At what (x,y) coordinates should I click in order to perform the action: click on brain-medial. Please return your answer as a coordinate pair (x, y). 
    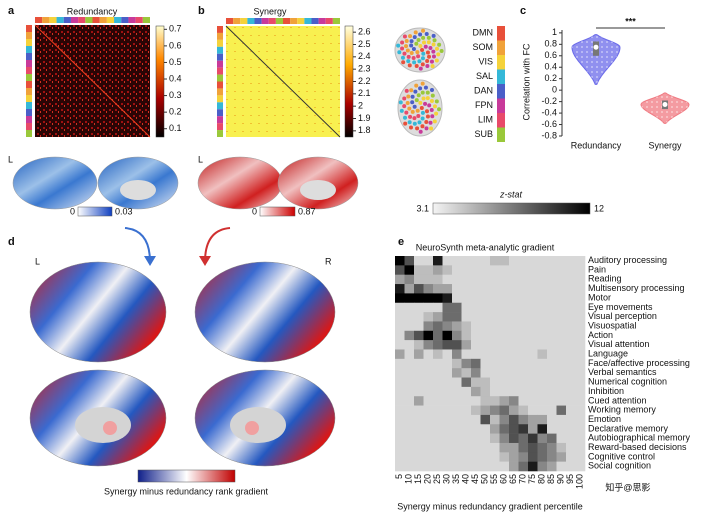
    Looking at the image, I should click on (318, 190).